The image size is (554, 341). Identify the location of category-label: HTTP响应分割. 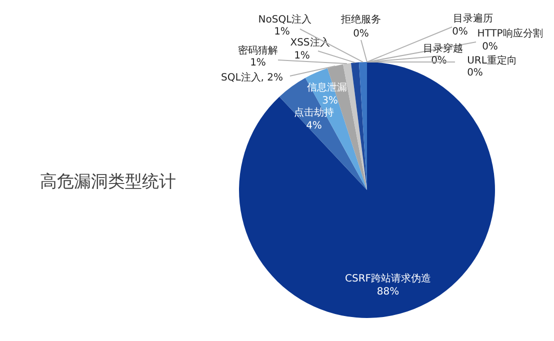
(510, 34).